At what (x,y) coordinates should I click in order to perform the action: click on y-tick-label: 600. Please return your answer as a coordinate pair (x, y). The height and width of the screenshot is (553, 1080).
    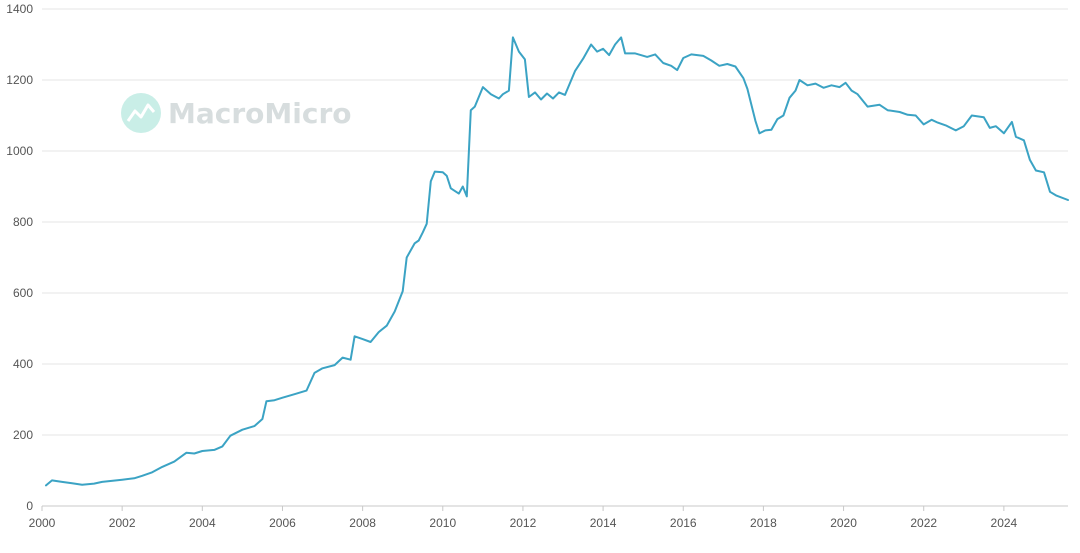
    Looking at the image, I should click on (23, 293).